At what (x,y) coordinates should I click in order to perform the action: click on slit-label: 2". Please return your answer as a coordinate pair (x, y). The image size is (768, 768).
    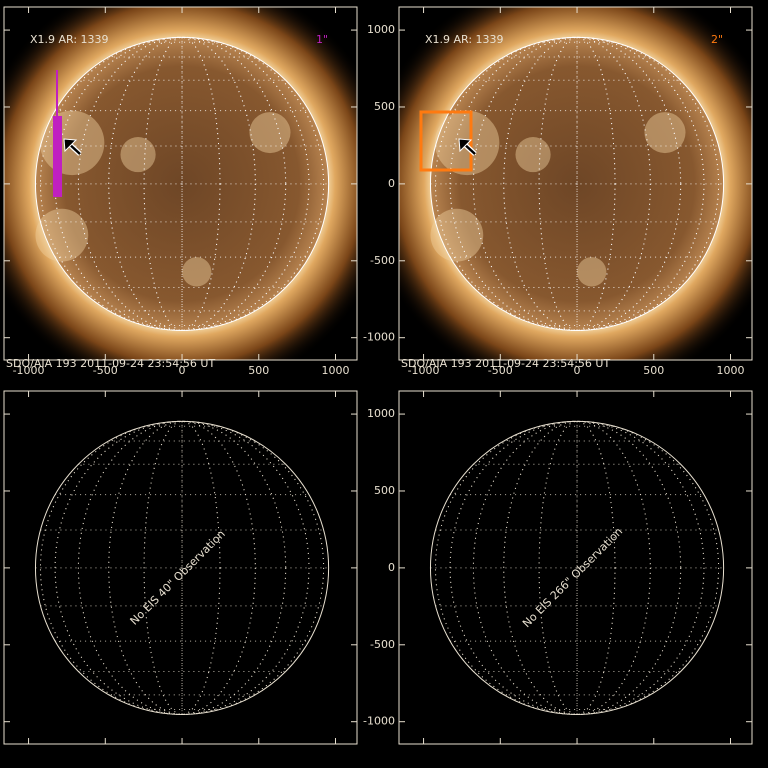
    Looking at the image, I should click on (717, 39).